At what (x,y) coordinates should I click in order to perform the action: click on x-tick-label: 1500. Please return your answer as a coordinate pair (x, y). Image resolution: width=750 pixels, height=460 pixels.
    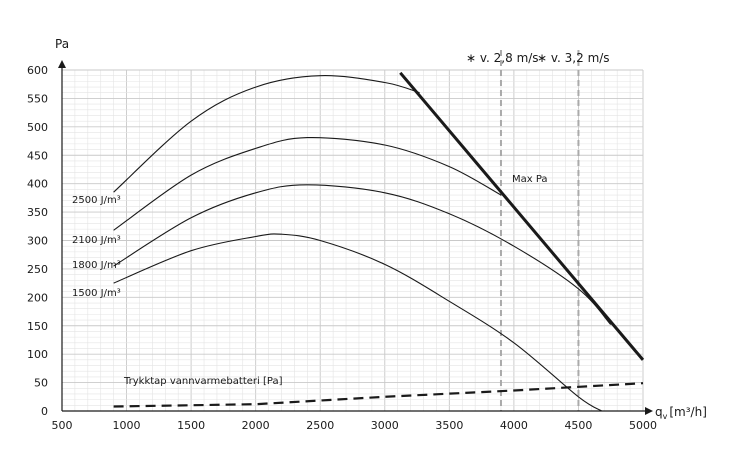
    Looking at the image, I should click on (191, 425).